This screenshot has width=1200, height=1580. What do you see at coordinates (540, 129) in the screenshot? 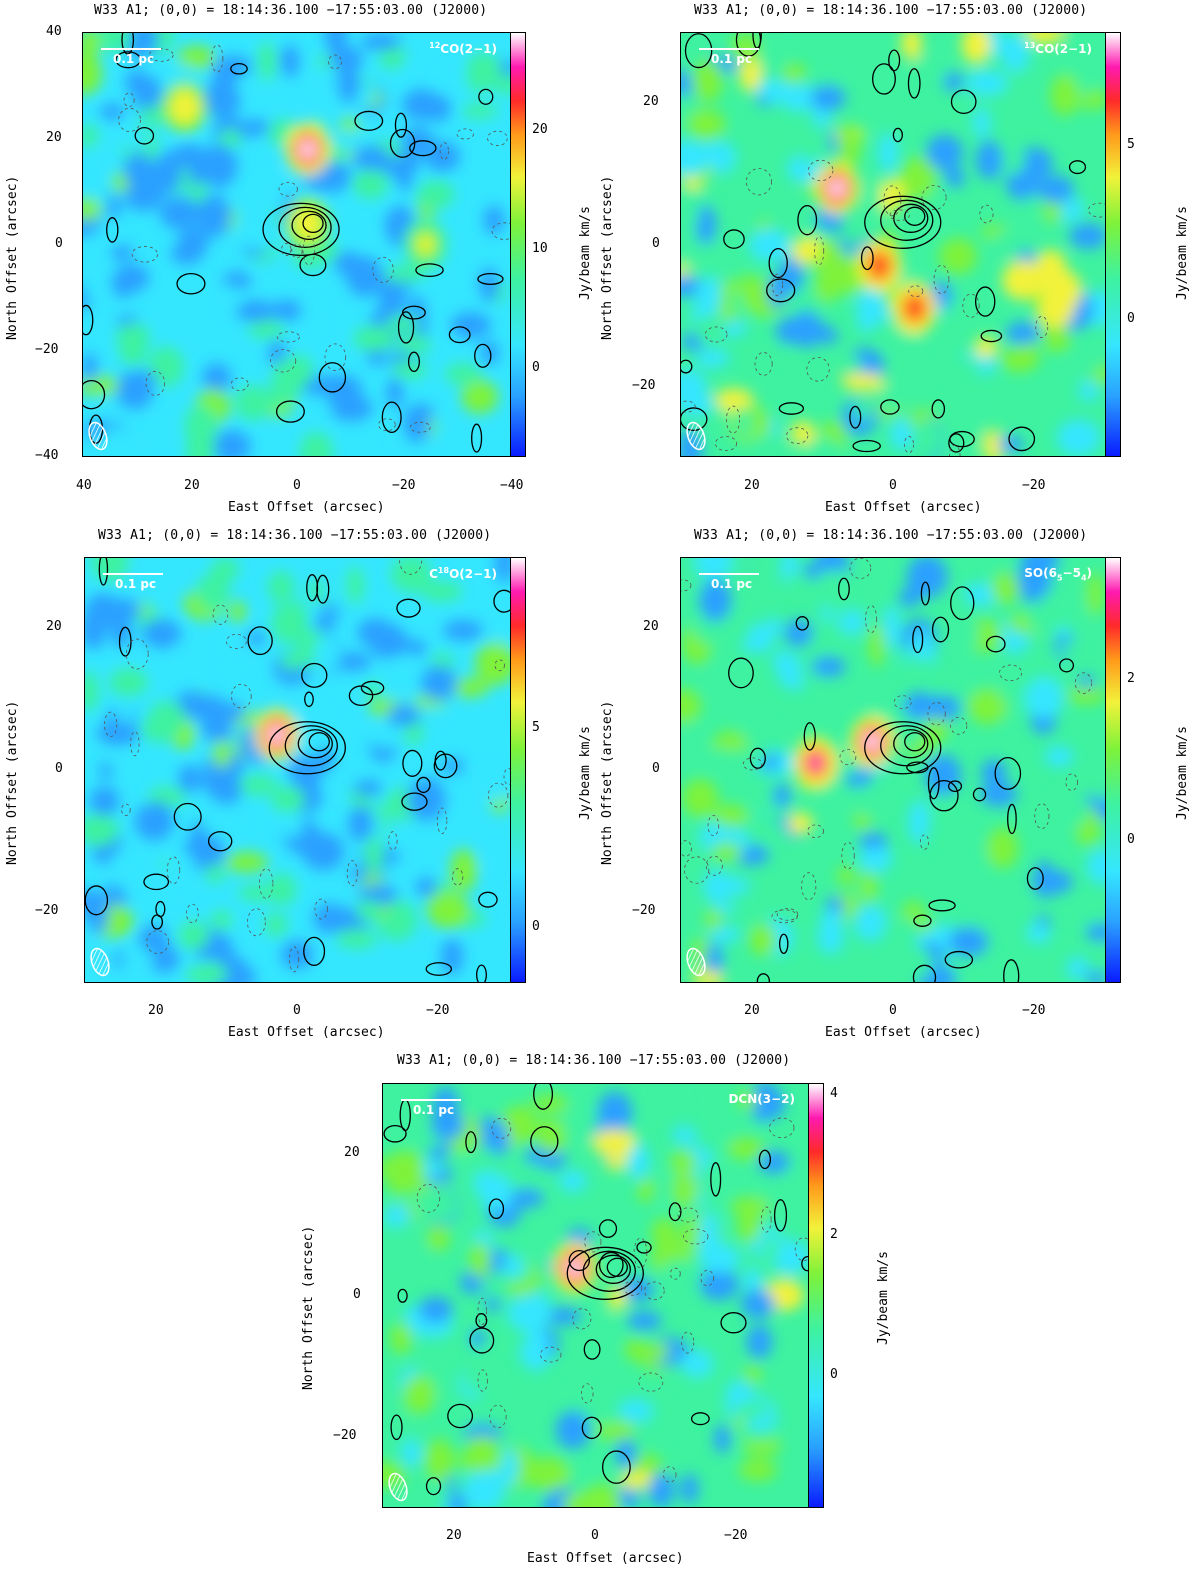
I see `colorbar-tick: 20` at bounding box center [540, 129].